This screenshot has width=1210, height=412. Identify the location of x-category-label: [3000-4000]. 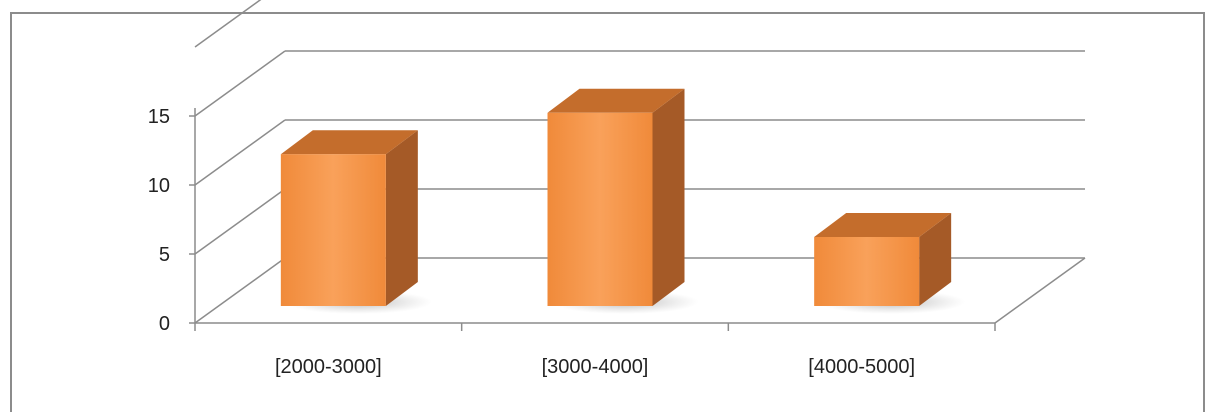
(595, 367).